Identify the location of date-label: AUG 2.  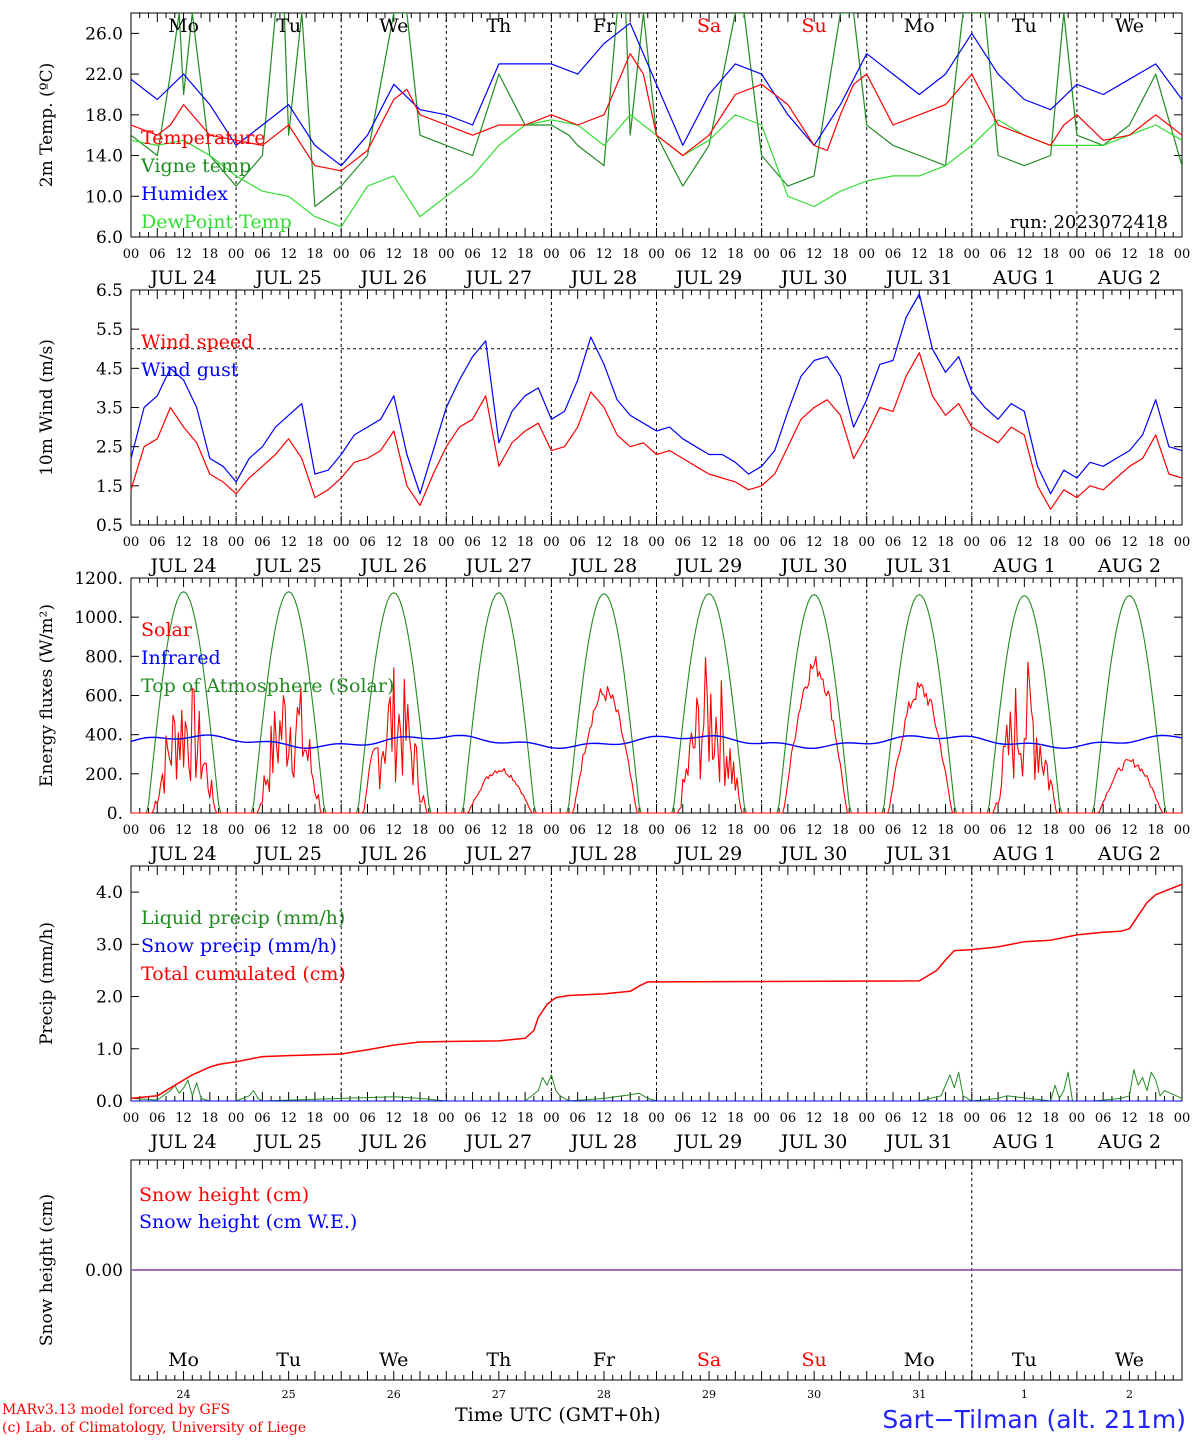
(1129, 854).